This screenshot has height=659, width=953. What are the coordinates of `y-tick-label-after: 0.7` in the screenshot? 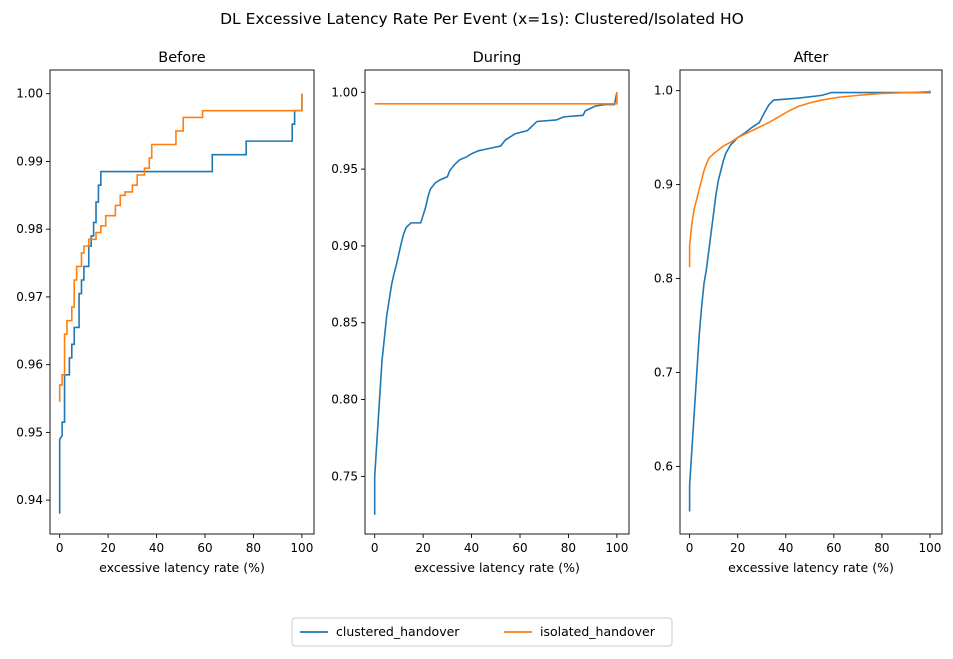 It's located at (663, 372).